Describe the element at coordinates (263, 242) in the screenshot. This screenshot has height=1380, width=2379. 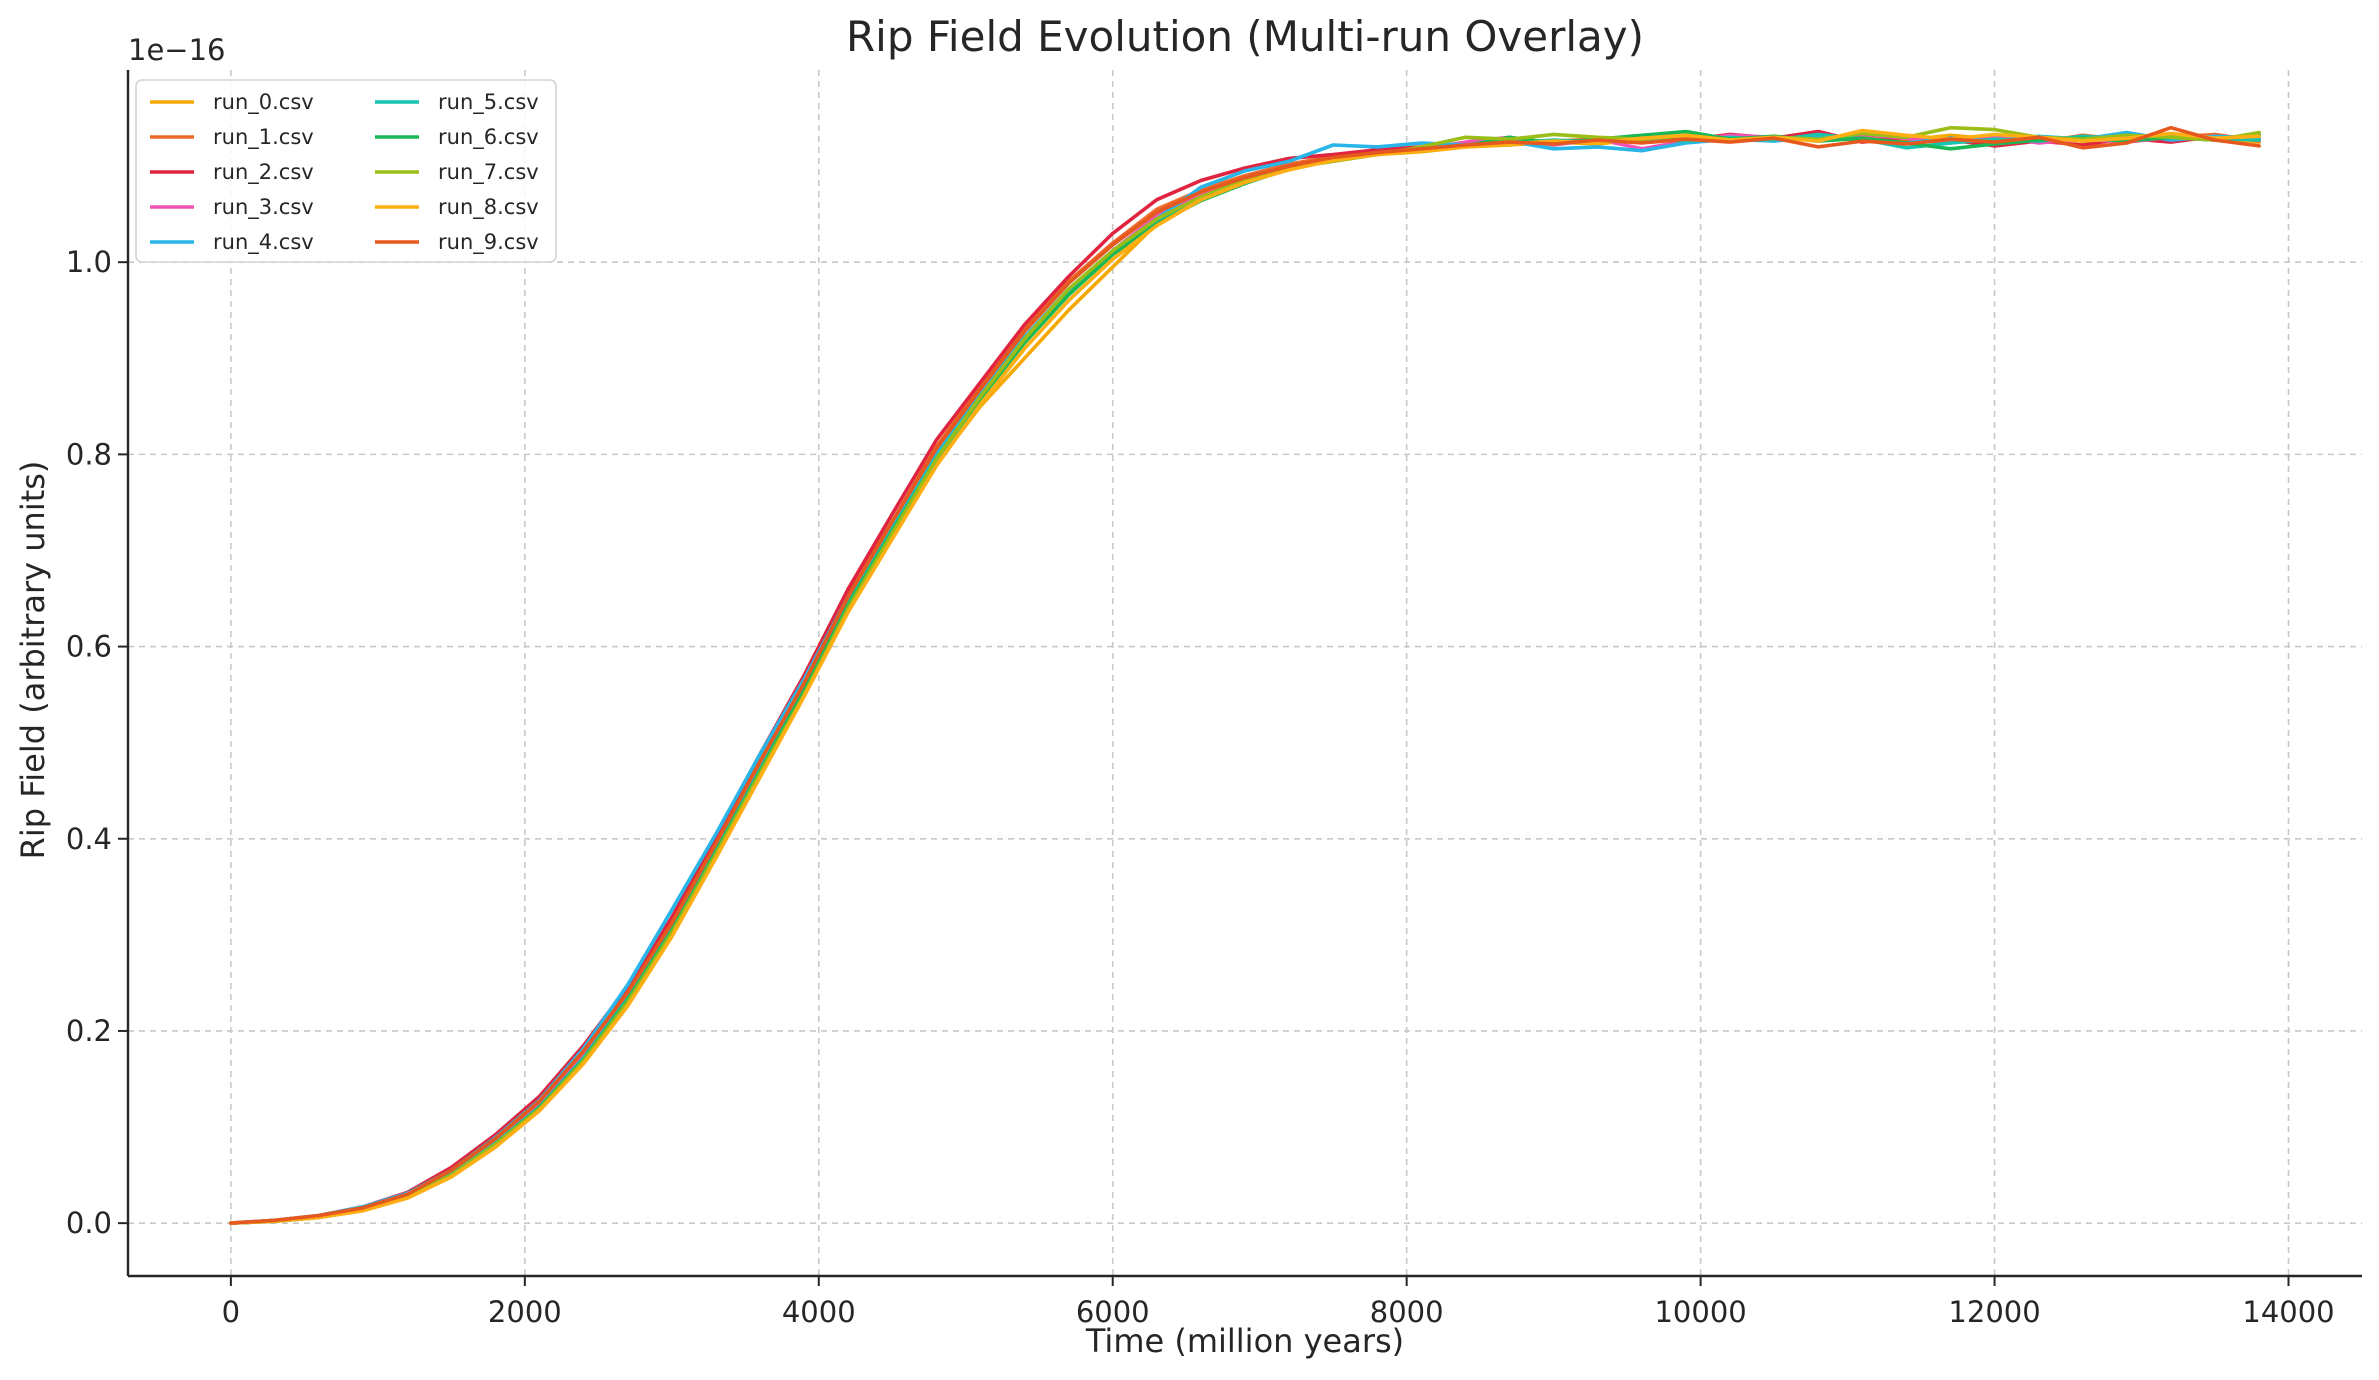
I see `legend-entry: run_4.csv` at that location.